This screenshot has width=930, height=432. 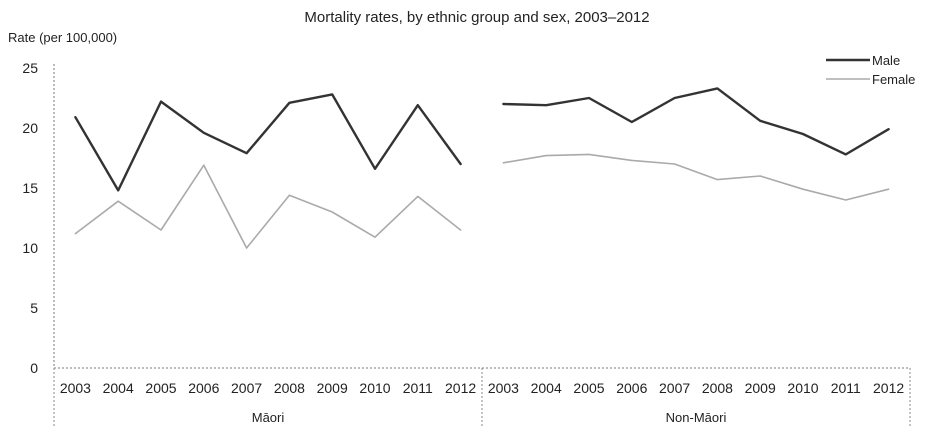 I want to click on y-tick-label: 25, so click(x=30, y=68).